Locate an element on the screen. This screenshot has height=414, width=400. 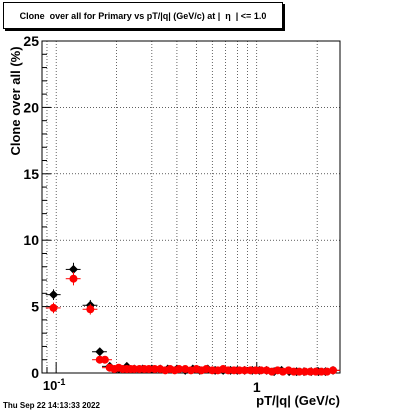
datestamp: Thu Sep 22 14:13:33 2022 is located at coordinates (51, 405).